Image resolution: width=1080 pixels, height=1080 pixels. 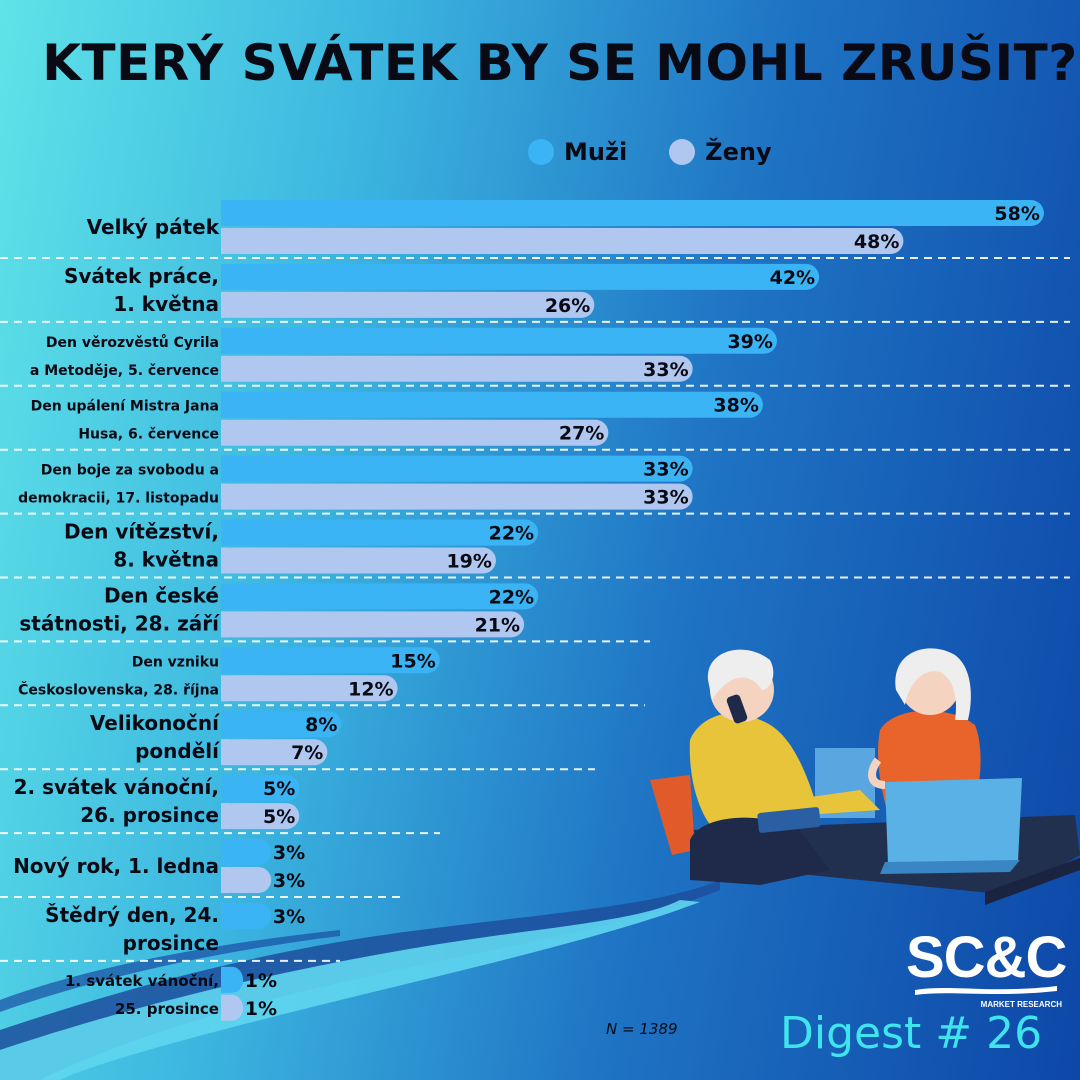 What do you see at coordinates (153, 227) in the screenshot?
I see `category-label: Velký pátek` at bounding box center [153, 227].